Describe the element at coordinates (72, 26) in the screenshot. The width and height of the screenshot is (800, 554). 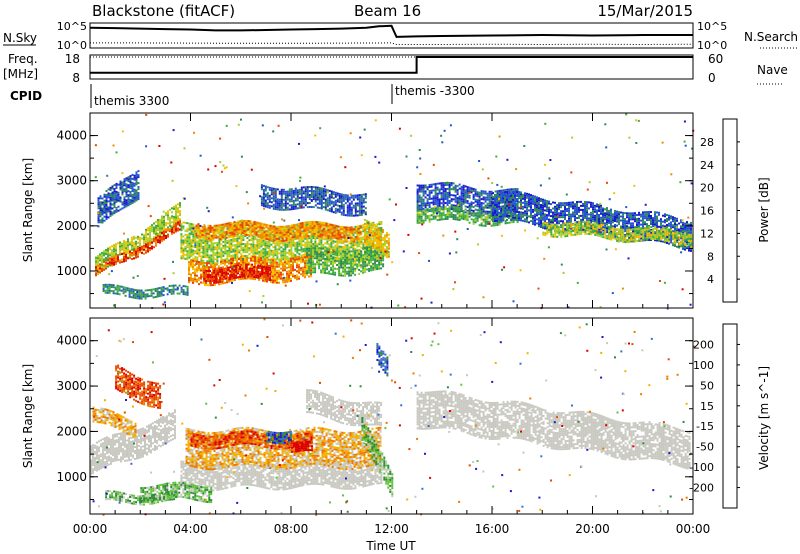
I see `noise-left-tick-top: 10^5` at that location.